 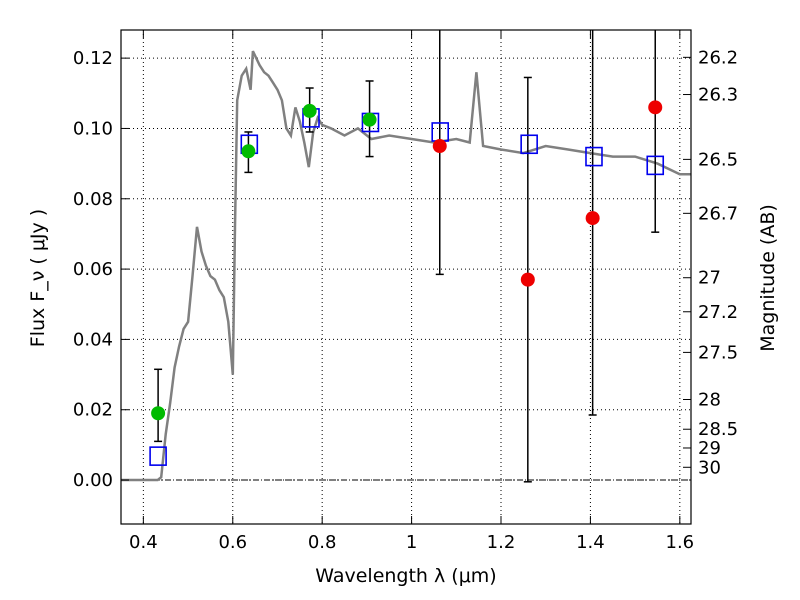 I want to click on mag-tick-label: 26.5, so click(x=718, y=159).